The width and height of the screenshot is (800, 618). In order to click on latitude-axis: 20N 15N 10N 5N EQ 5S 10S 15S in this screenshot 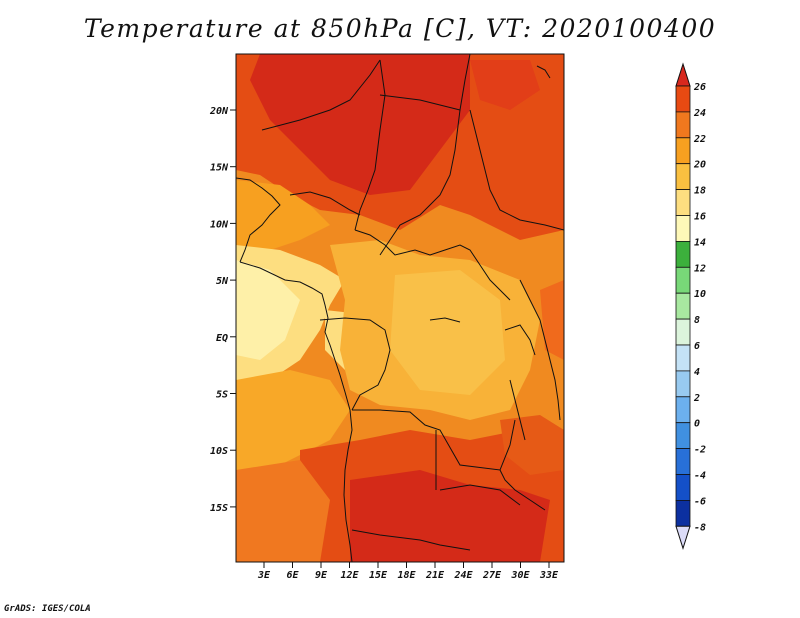, I will do `click(222, 310)`.